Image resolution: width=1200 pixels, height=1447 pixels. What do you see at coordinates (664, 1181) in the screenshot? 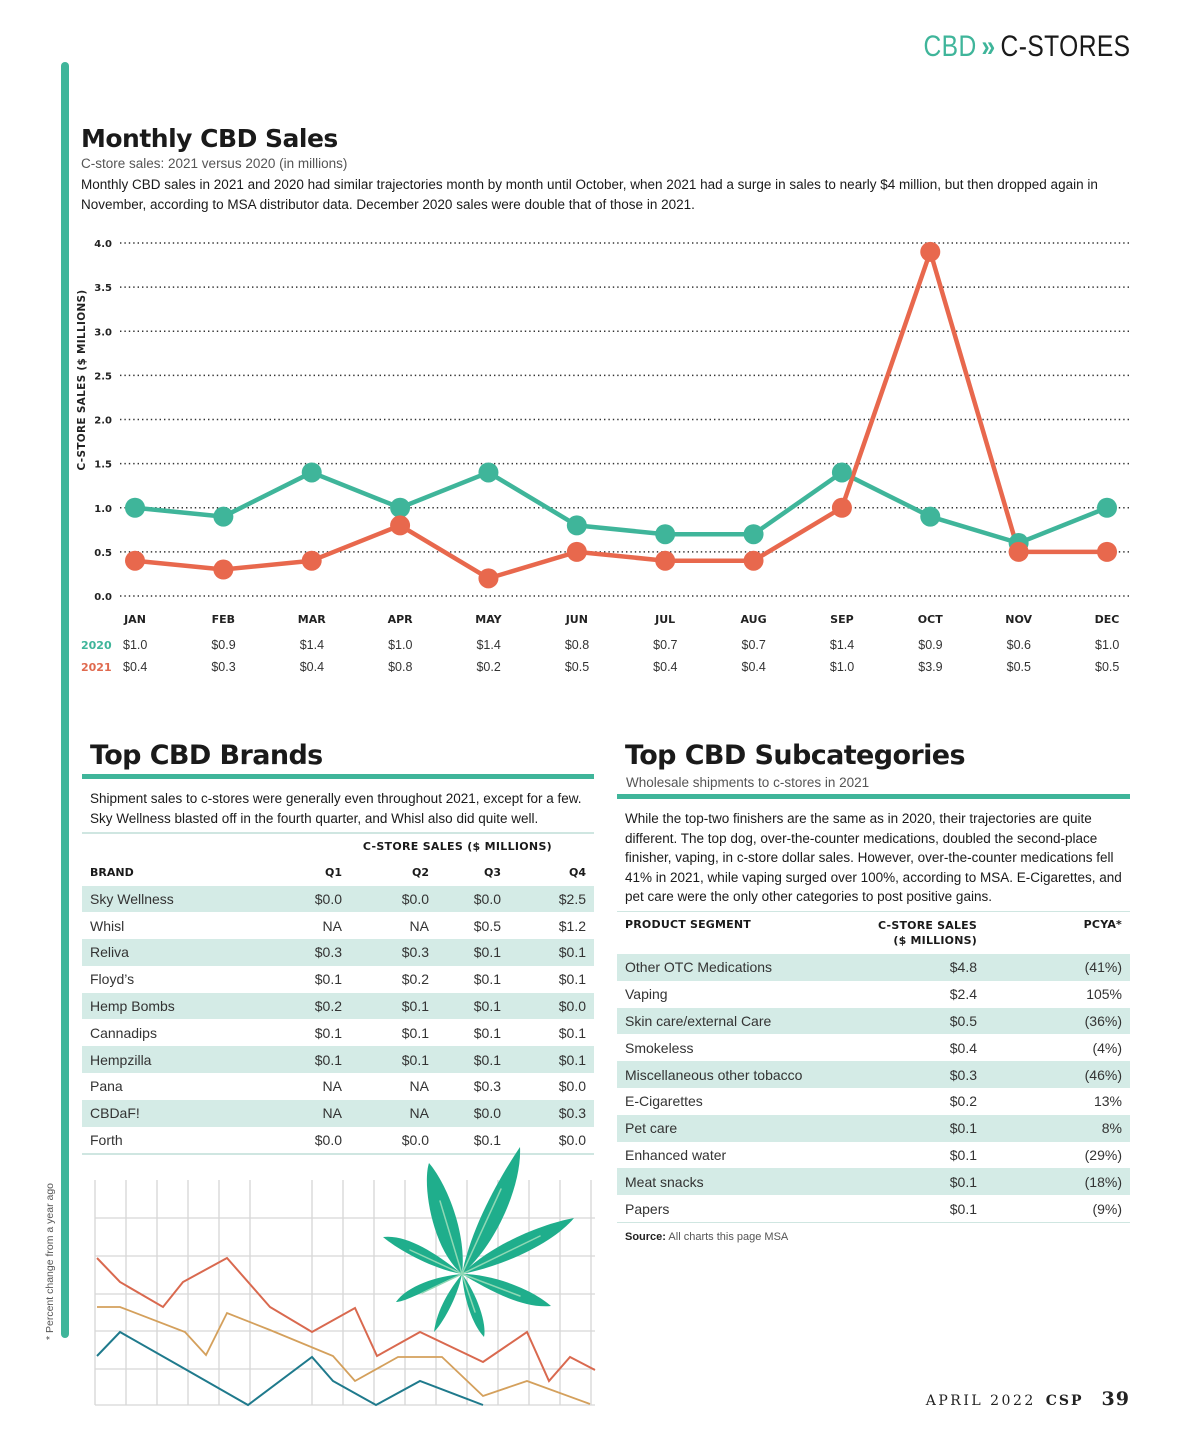
I see `segment-name: Meat snacks` at bounding box center [664, 1181].